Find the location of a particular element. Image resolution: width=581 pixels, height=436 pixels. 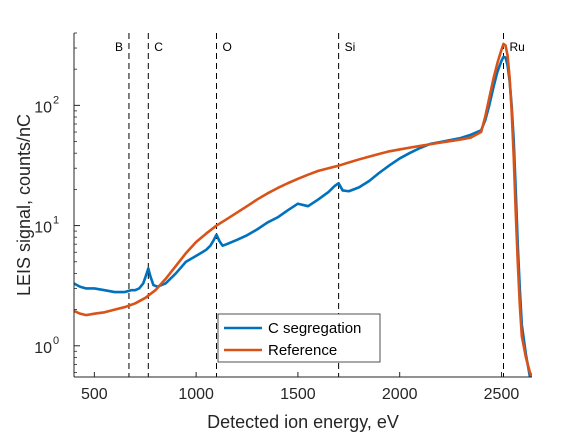

legend-label-0: C segregation is located at coordinates (314, 328).